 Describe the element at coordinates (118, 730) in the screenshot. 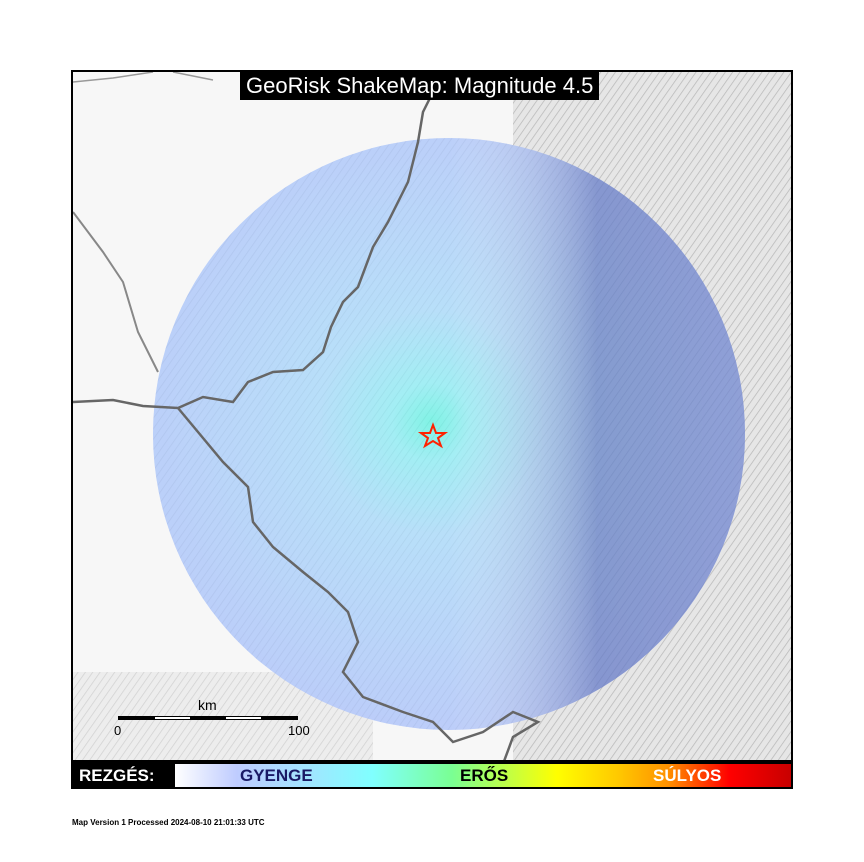

I see `scale-min-label: 0` at that location.